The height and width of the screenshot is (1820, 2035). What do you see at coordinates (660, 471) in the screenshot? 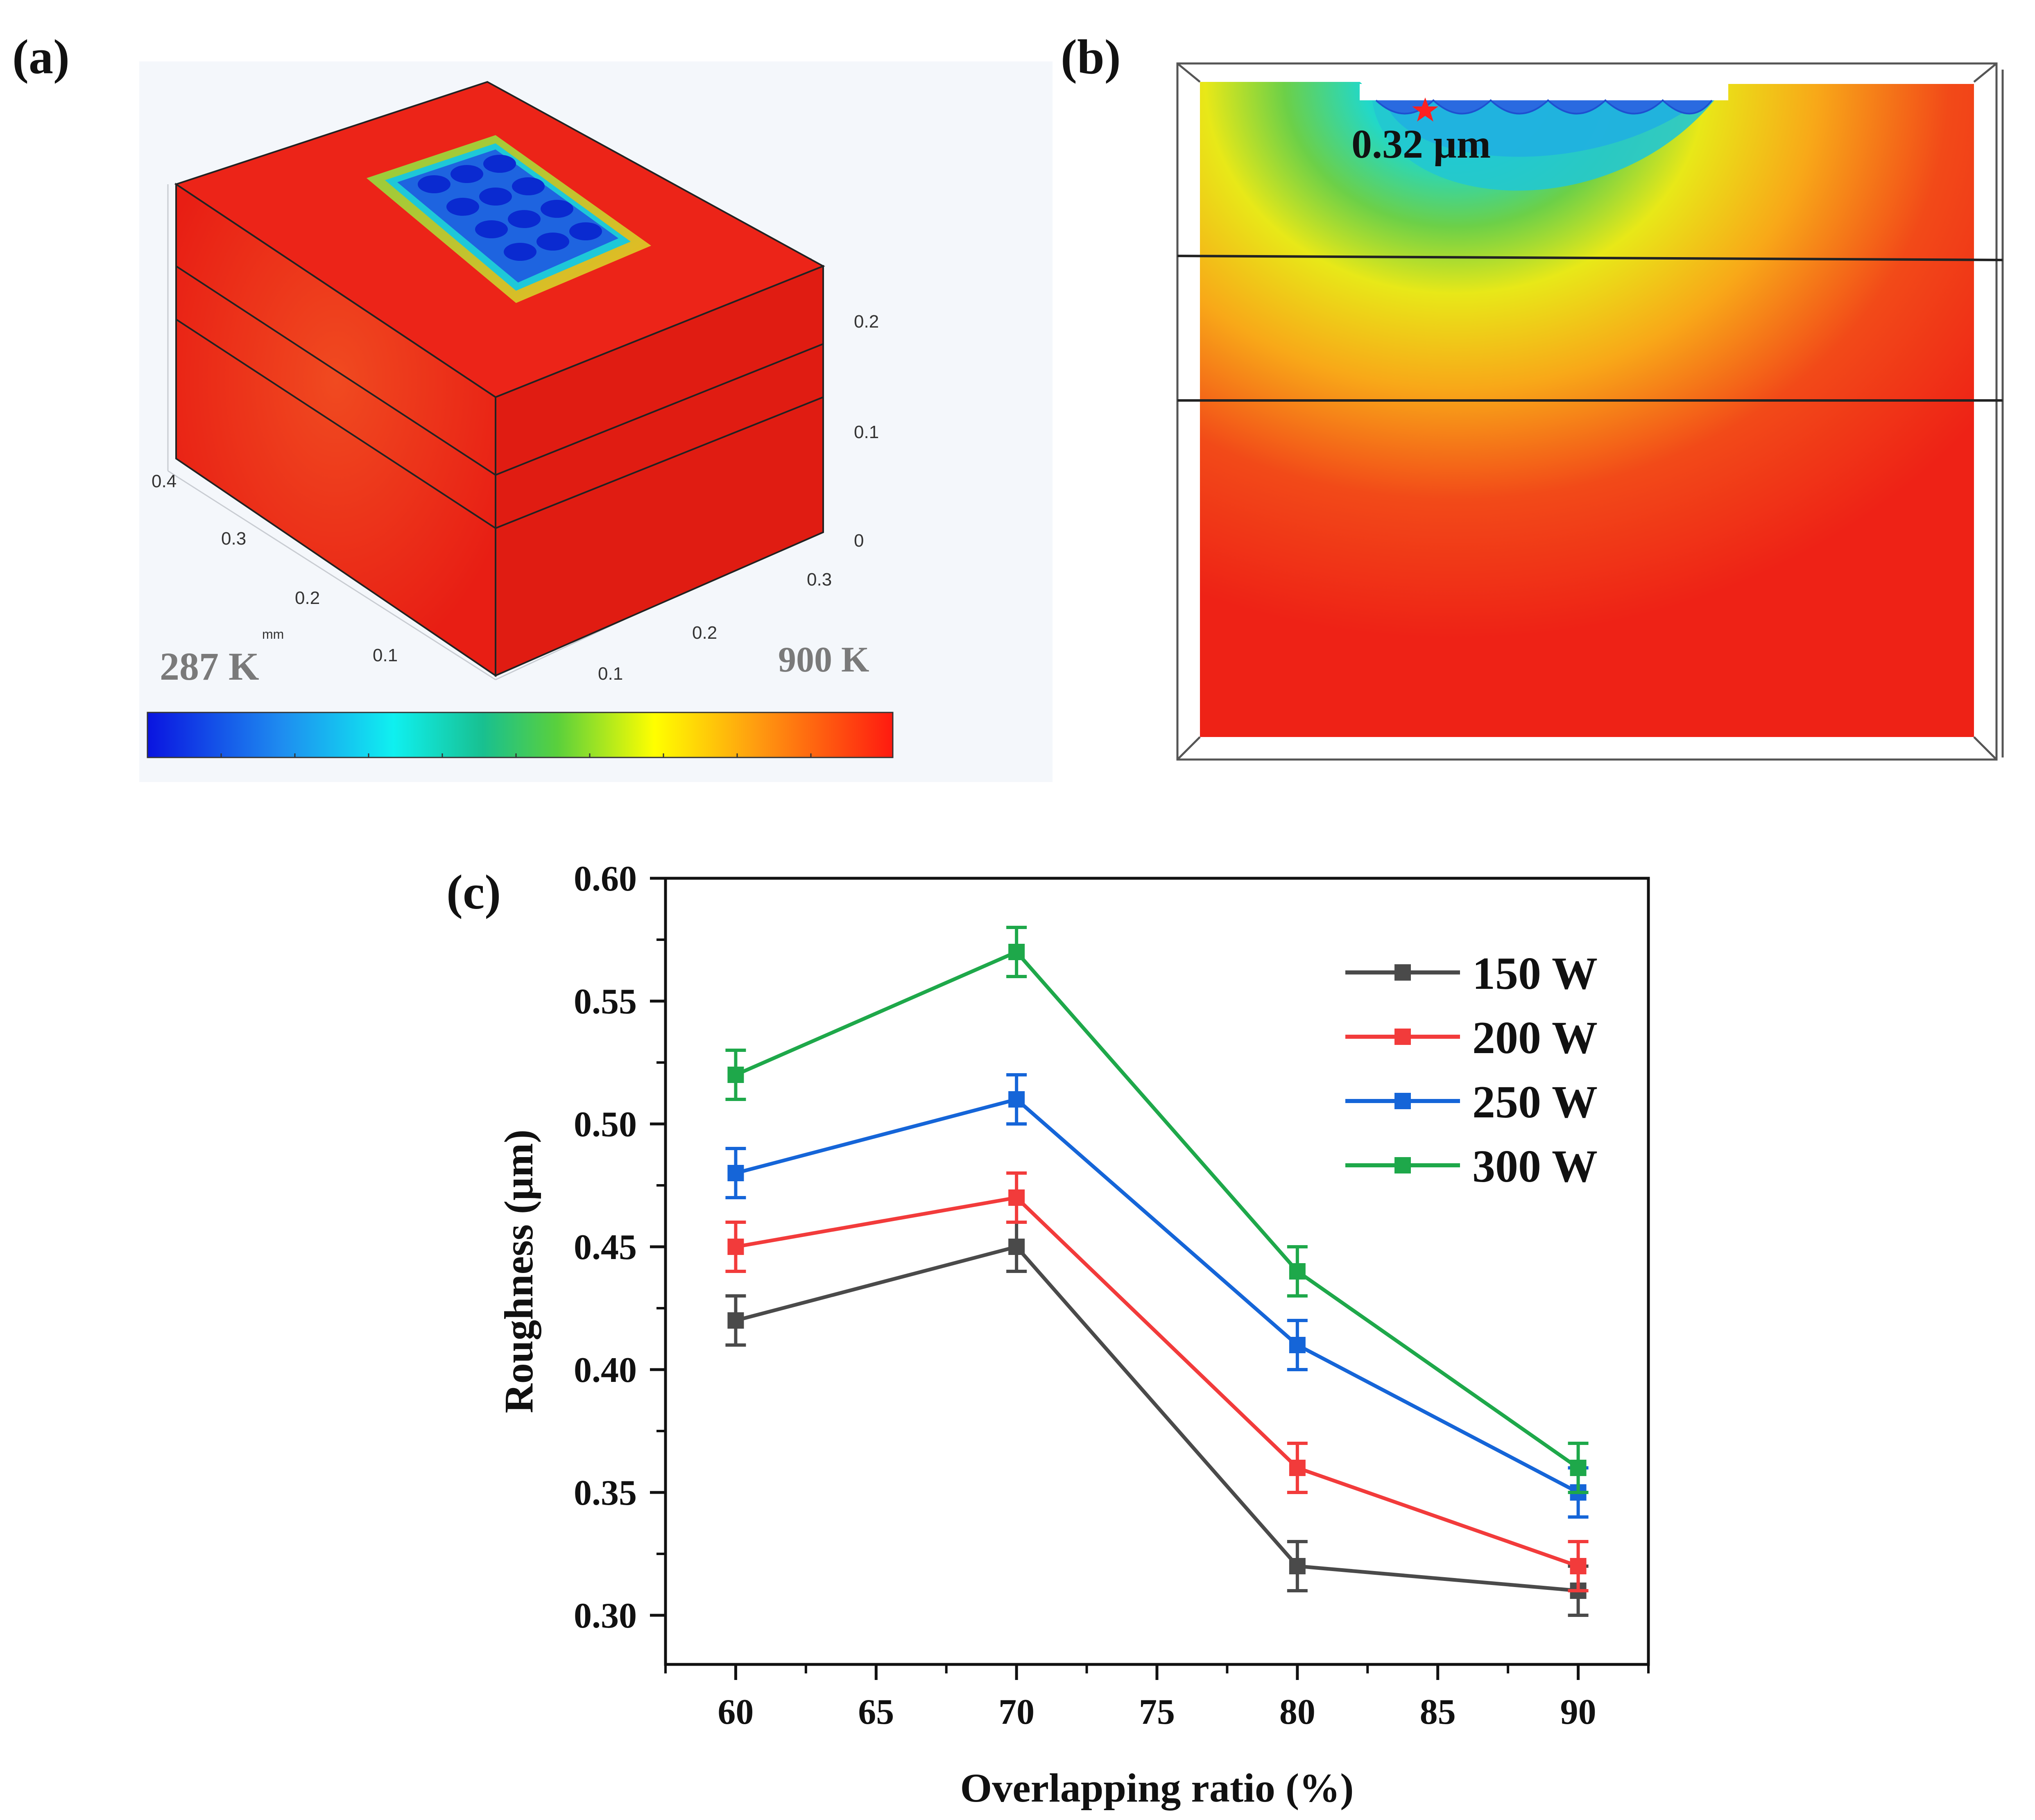
I see `block-right-face` at bounding box center [660, 471].